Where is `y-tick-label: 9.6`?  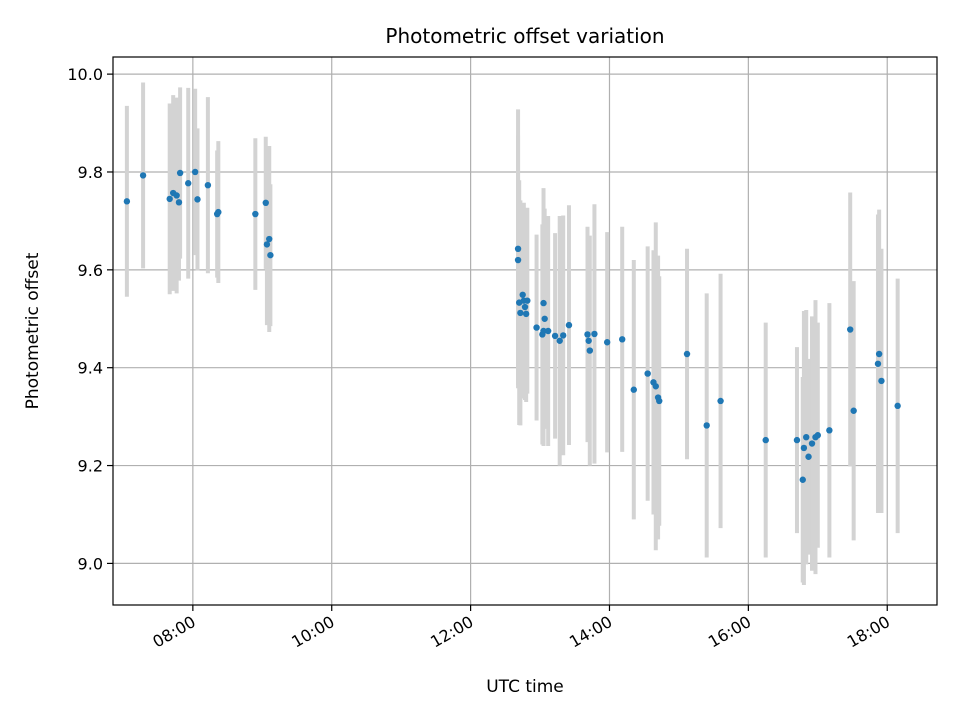
y-tick-label: 9.6 is located at coordinates (90, 270).